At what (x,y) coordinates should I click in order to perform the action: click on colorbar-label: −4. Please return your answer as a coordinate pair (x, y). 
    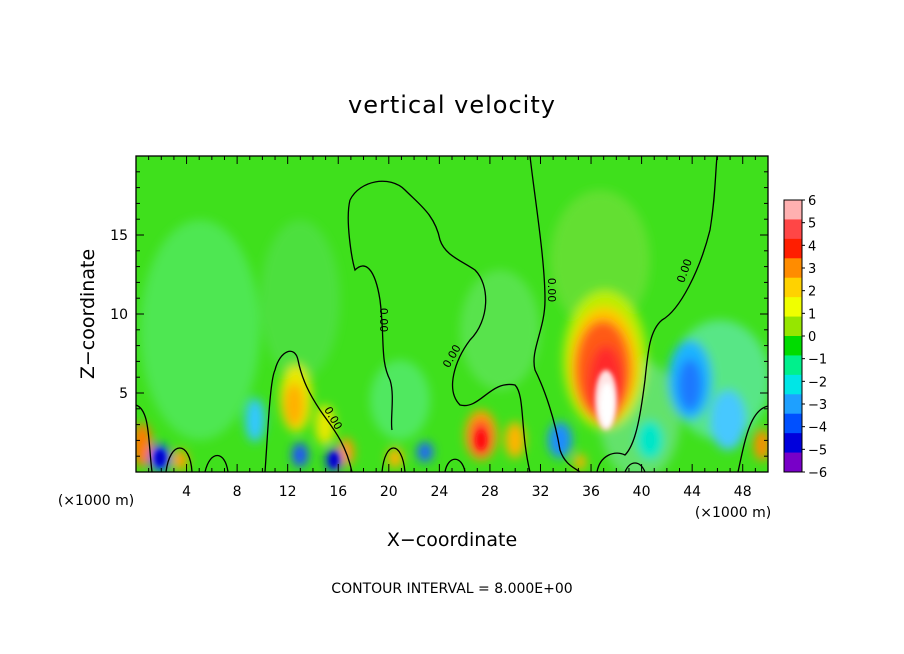
    Looking at the image, I should click on (817, 428).